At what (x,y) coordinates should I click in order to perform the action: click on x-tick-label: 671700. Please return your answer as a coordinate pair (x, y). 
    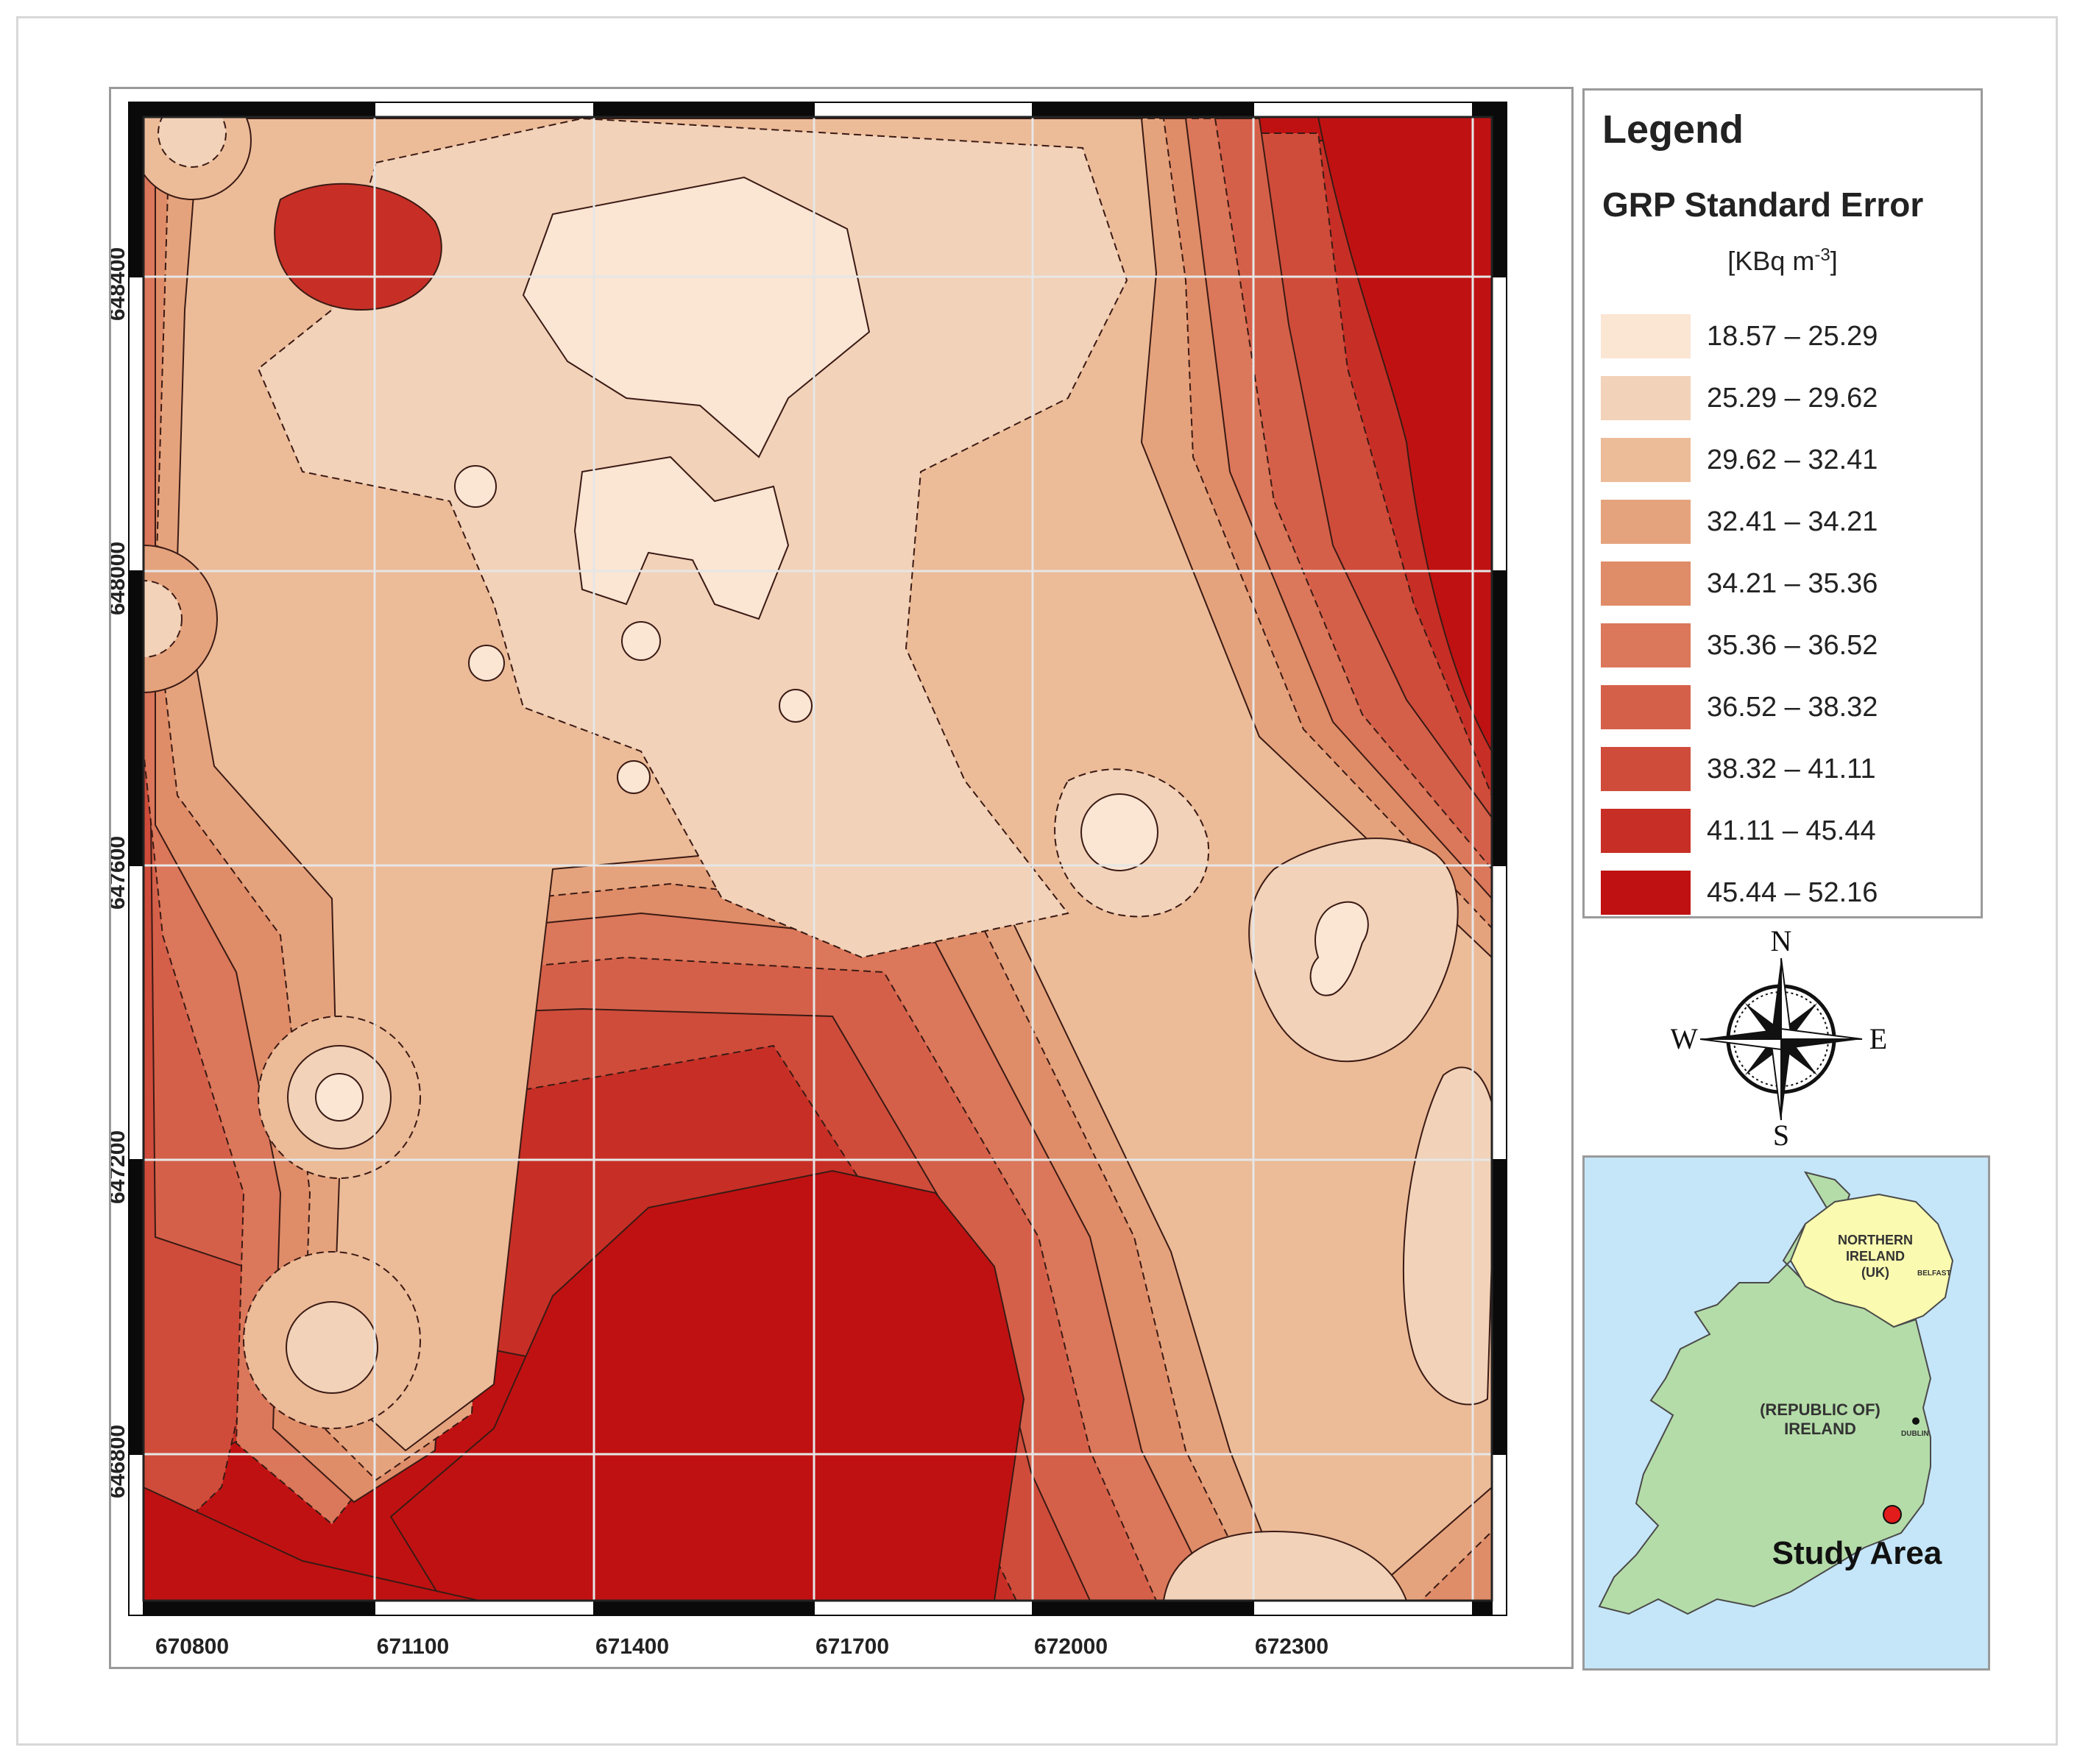
    Looking at the image, I should click on (852, 1646).